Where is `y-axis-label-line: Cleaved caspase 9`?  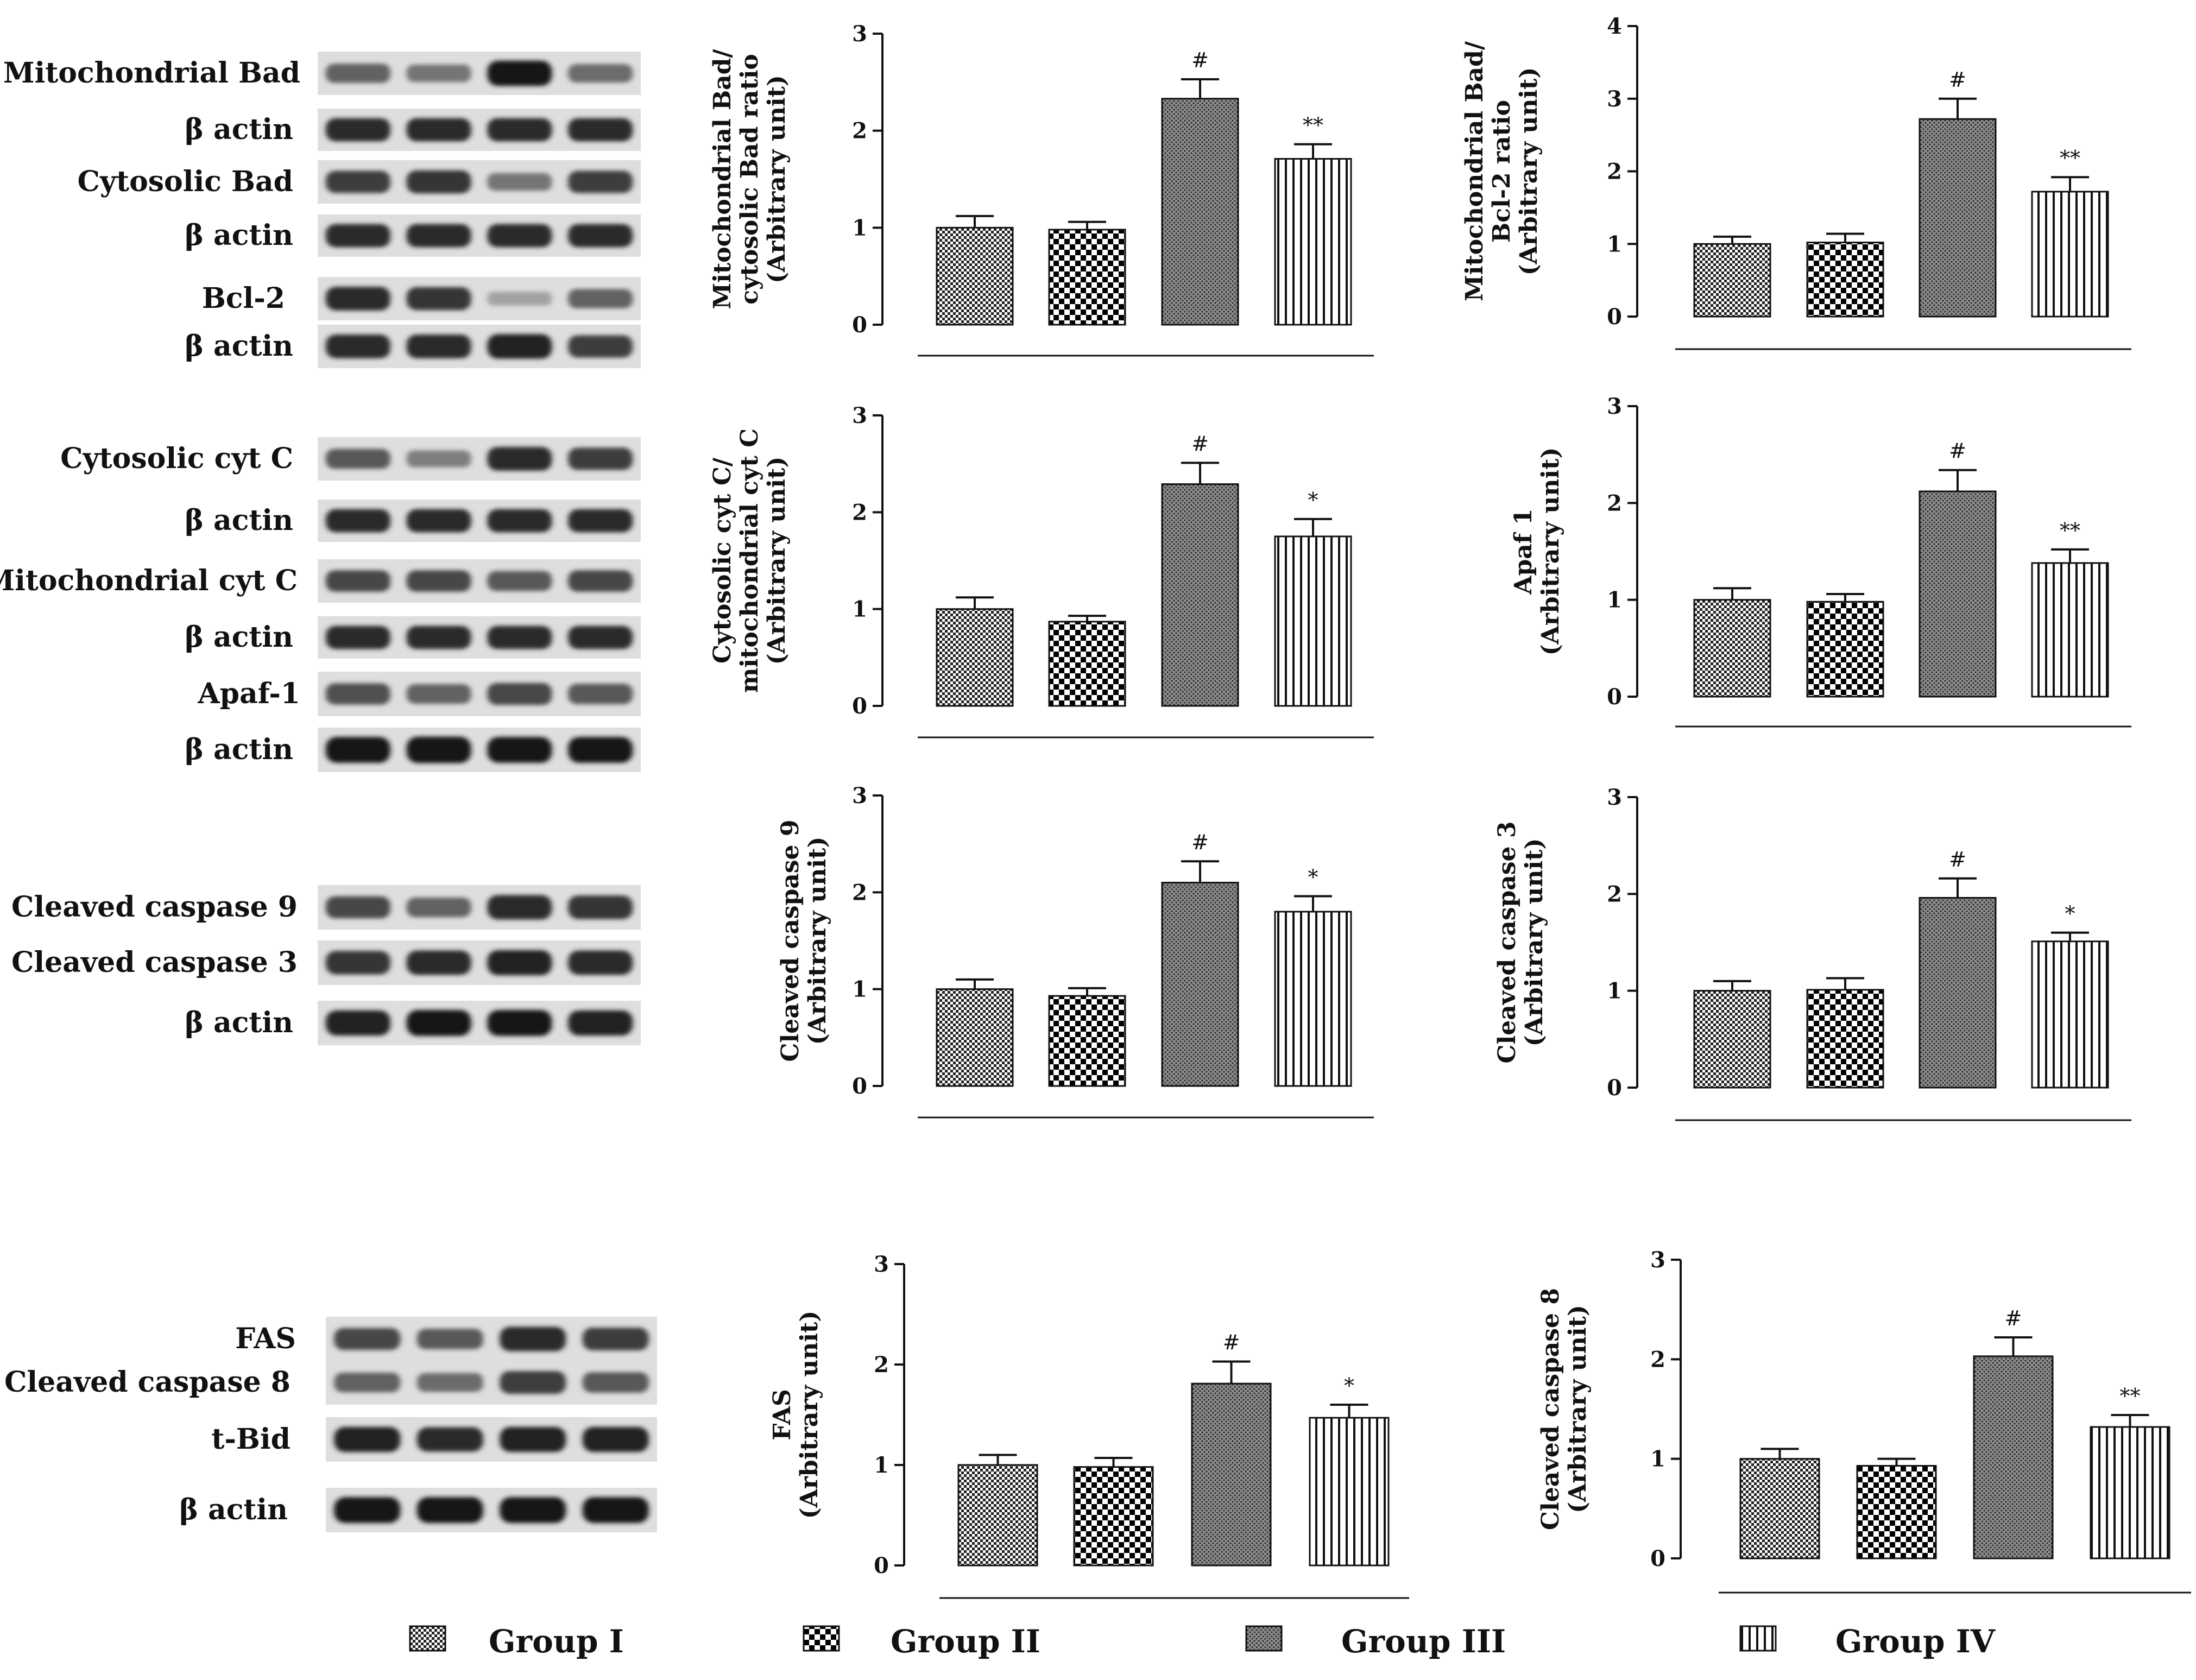
y-axis-label-line: Cleaved caspase 9 is located at coordinates (790, 941).